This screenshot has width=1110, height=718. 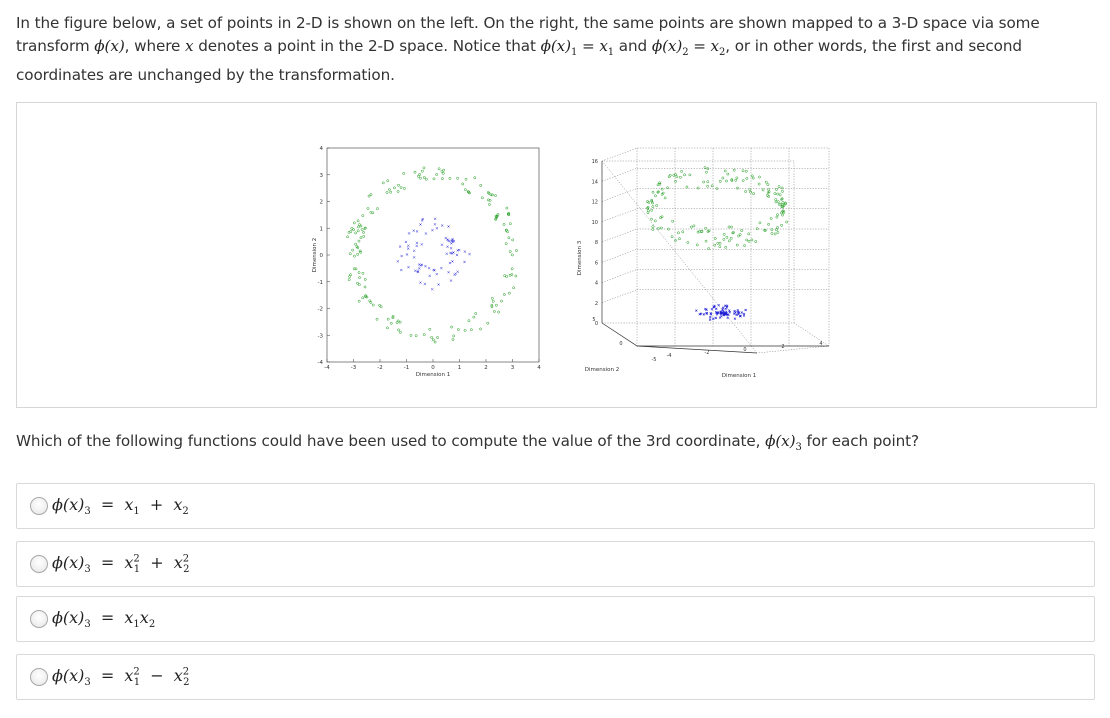 I want to click on left-x-axis-label: Dimension 1, so click(x=433, y=375).